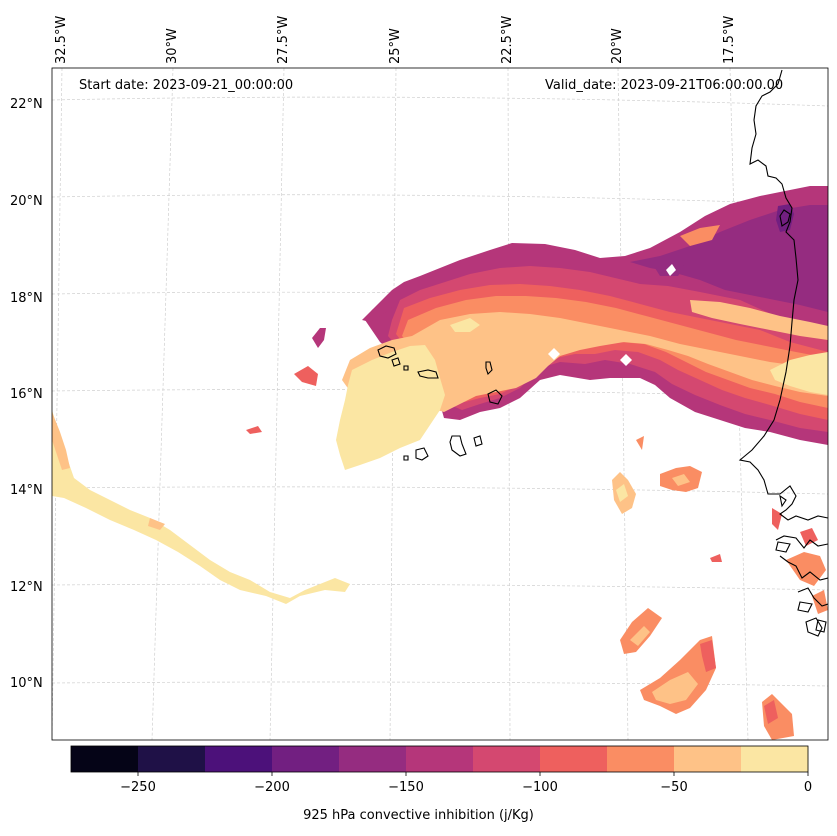 This screenshot has height=836, width=837. I want to click on colorbar-tick-label: −250, so click(138, 787).